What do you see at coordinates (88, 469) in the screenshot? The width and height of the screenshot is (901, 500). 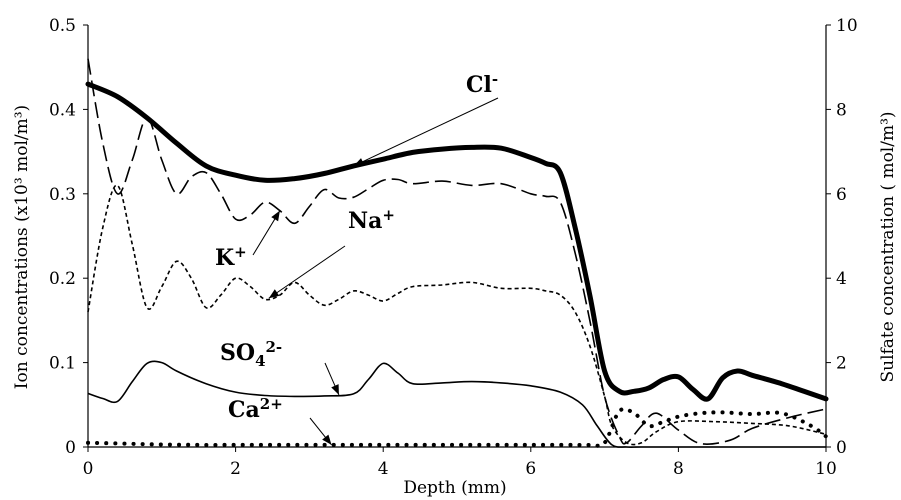 I see `x-tick-label: 0` at bounding box center [88, 469].